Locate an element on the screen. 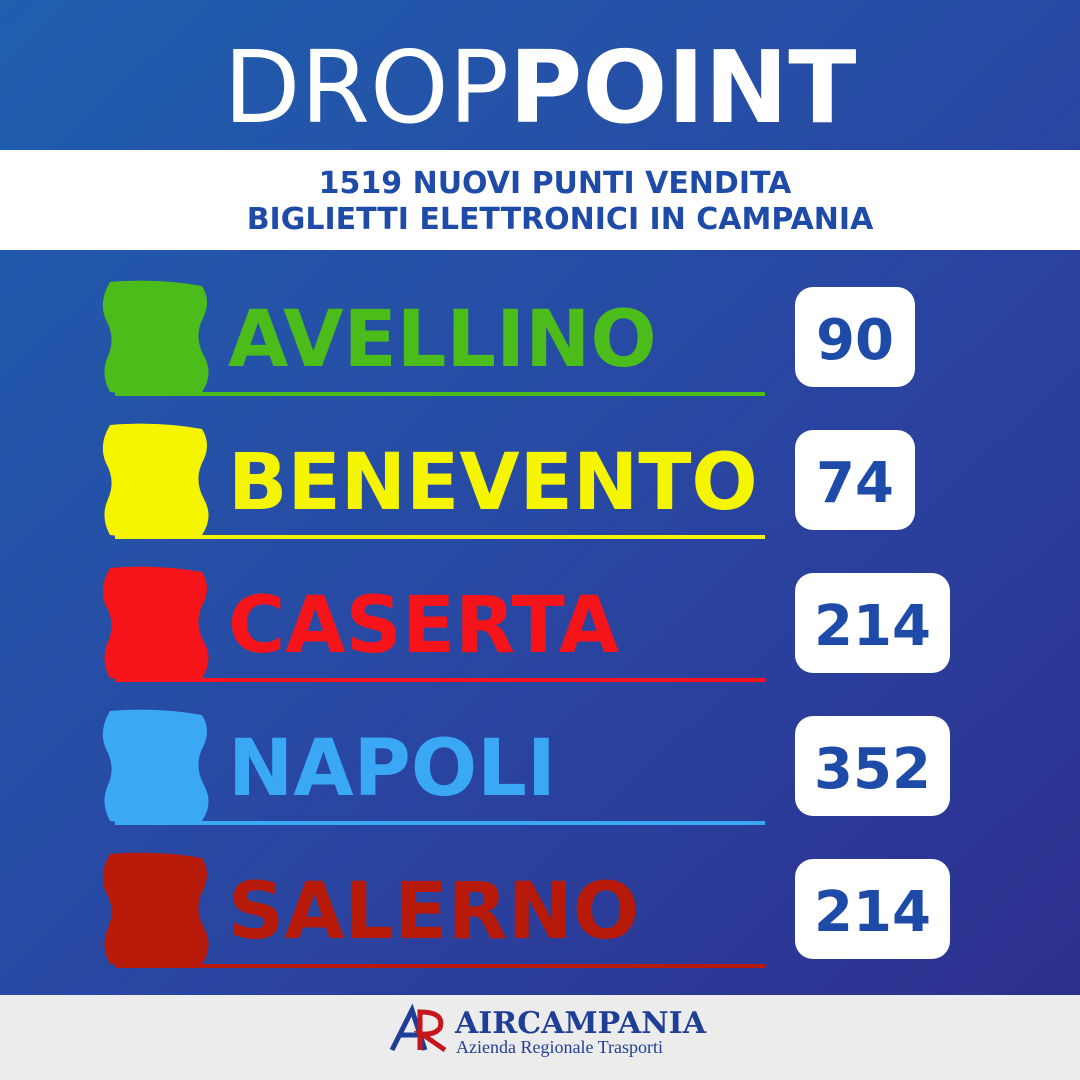 Image resolution: width=1080 pixels, height=1080 pixels. title: DROPPOINT is located at coordinates (540, 87).